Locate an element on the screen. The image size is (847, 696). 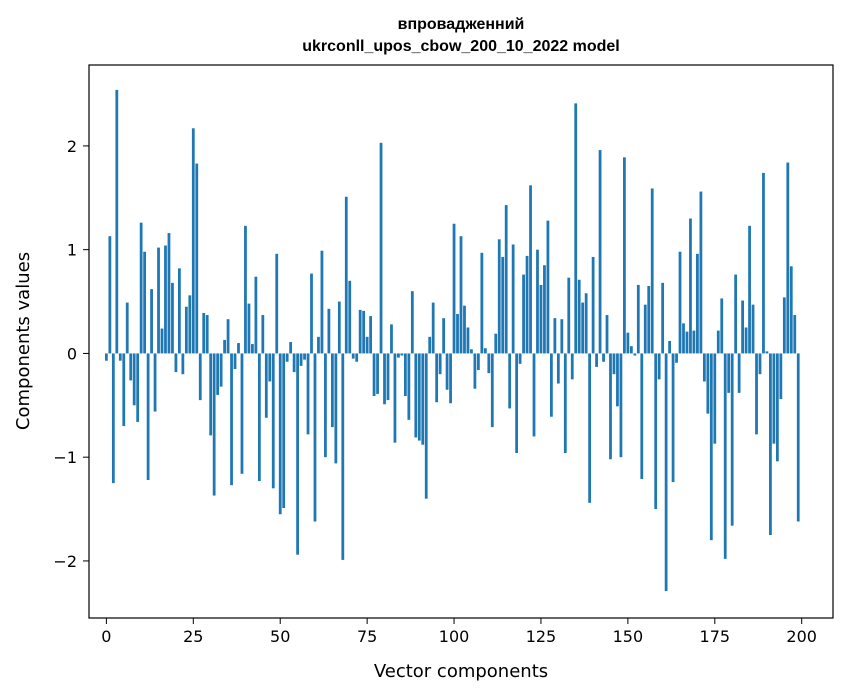
y-tick-label: 2 is located at coordinates (72, 146).